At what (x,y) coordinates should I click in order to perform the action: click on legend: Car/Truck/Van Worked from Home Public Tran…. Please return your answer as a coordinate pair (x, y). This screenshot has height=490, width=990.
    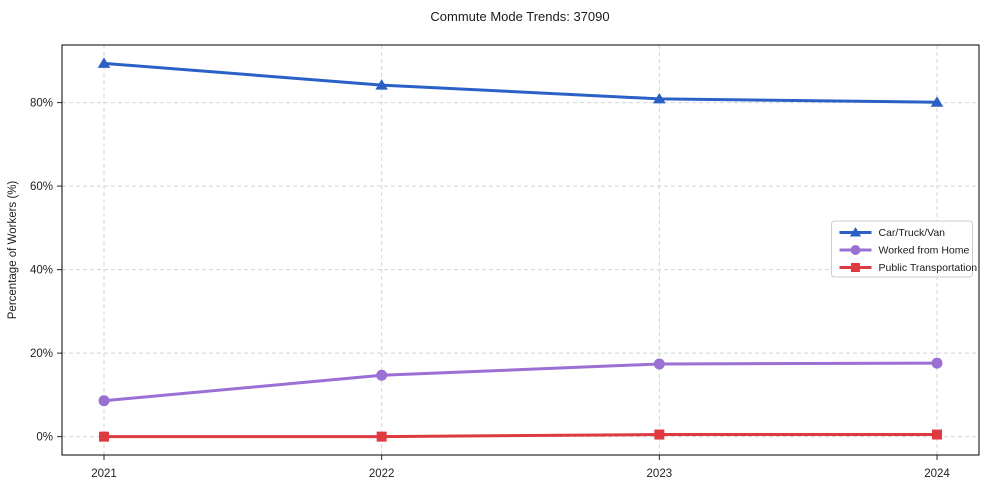
    Looking at the image, I should click on (904, 249).